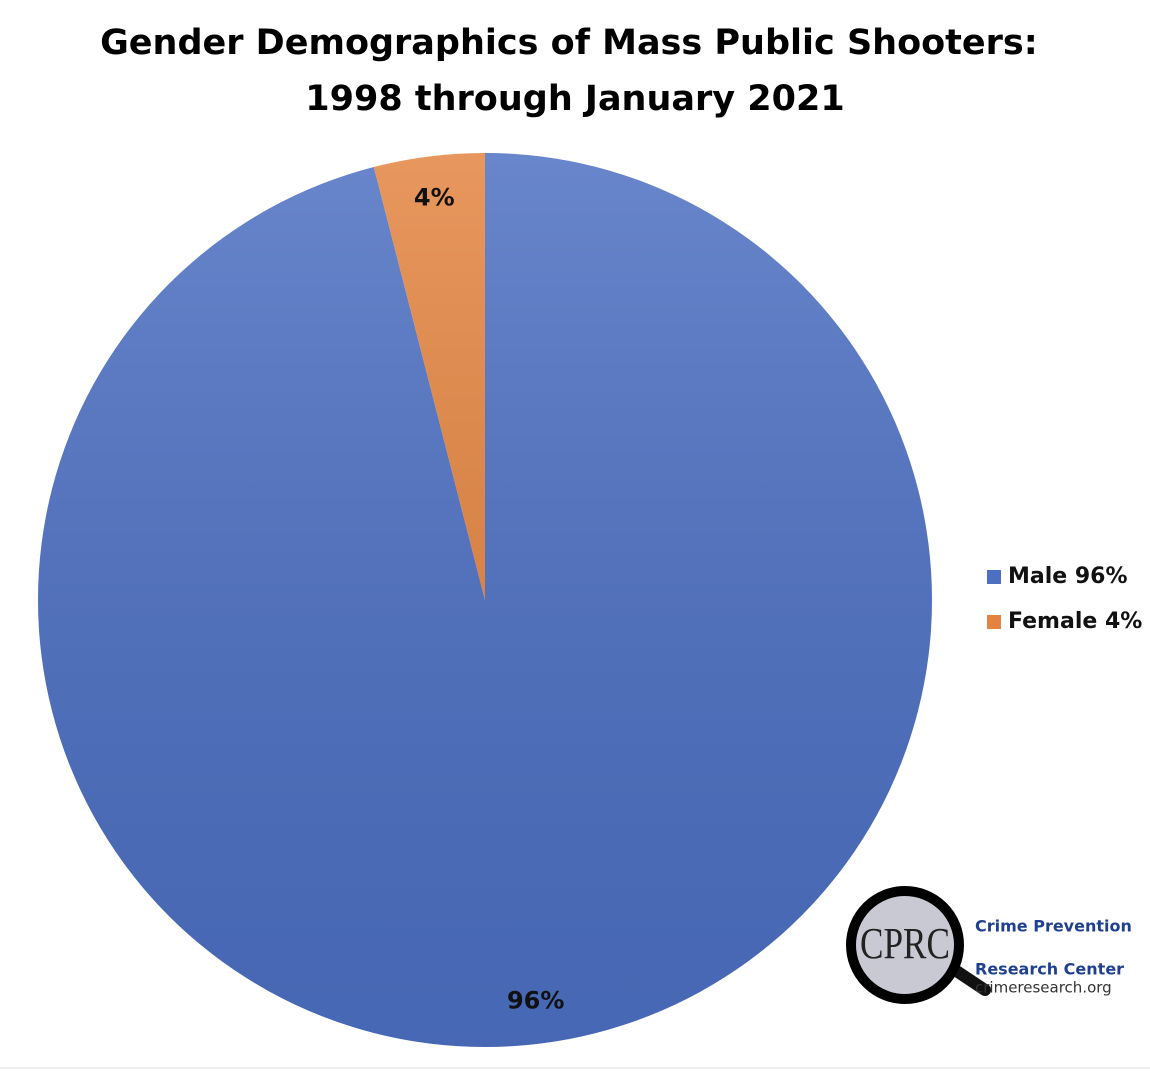  What do you see at coordinates (1043, 988) in the screenshot?
I see `logo-url: crimeresearch.org` at bounding box center [1043, 988].